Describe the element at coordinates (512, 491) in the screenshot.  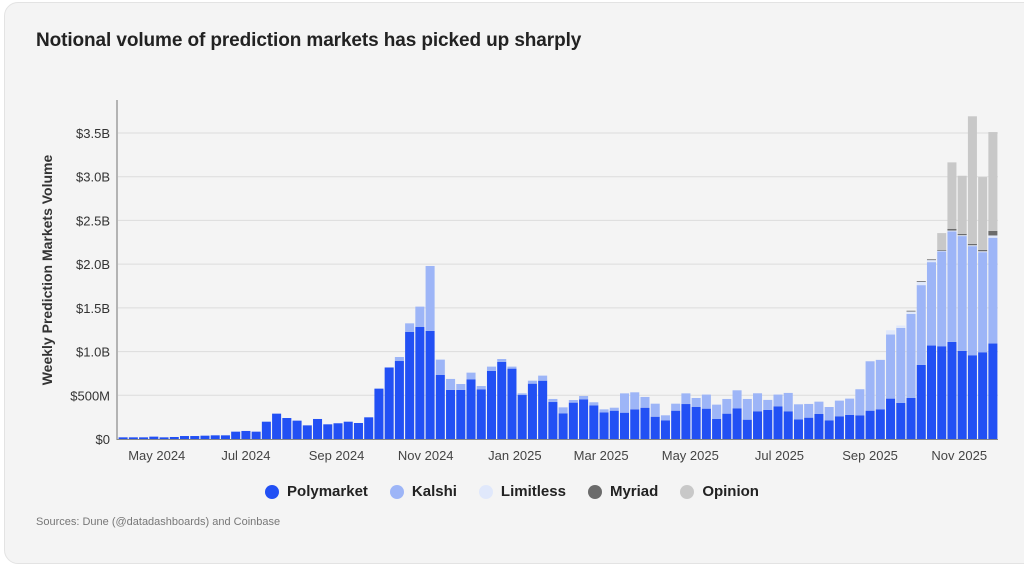
I see `legend: Polymarket Kalshi Limitless Myriad Opinion` at that location.